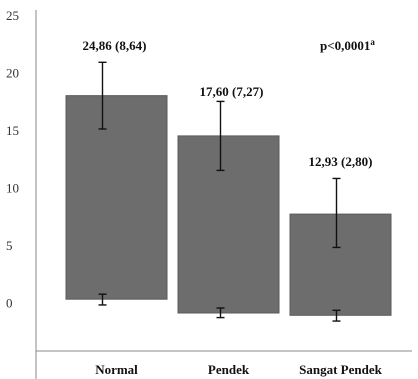 Image resolution: width=418 pixels, height=379 pixels. What do you see at coordinates (9, 245) in the screenshot?
I see `y-tick-label: 5` at bounding box center [9, 245].